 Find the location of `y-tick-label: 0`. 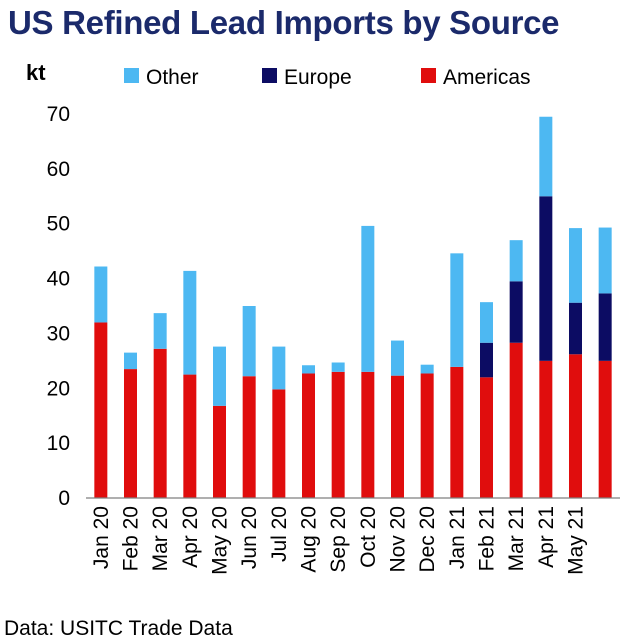

y-tick-label: 0 is located at coordinates (64, 498).